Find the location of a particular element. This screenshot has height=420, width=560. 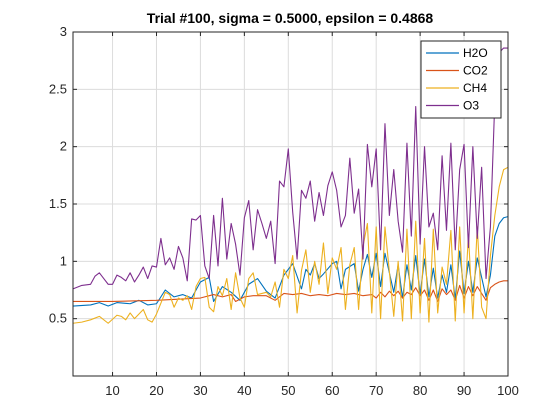

legend-label-o3: O3 is located at coordinates (471, 106).